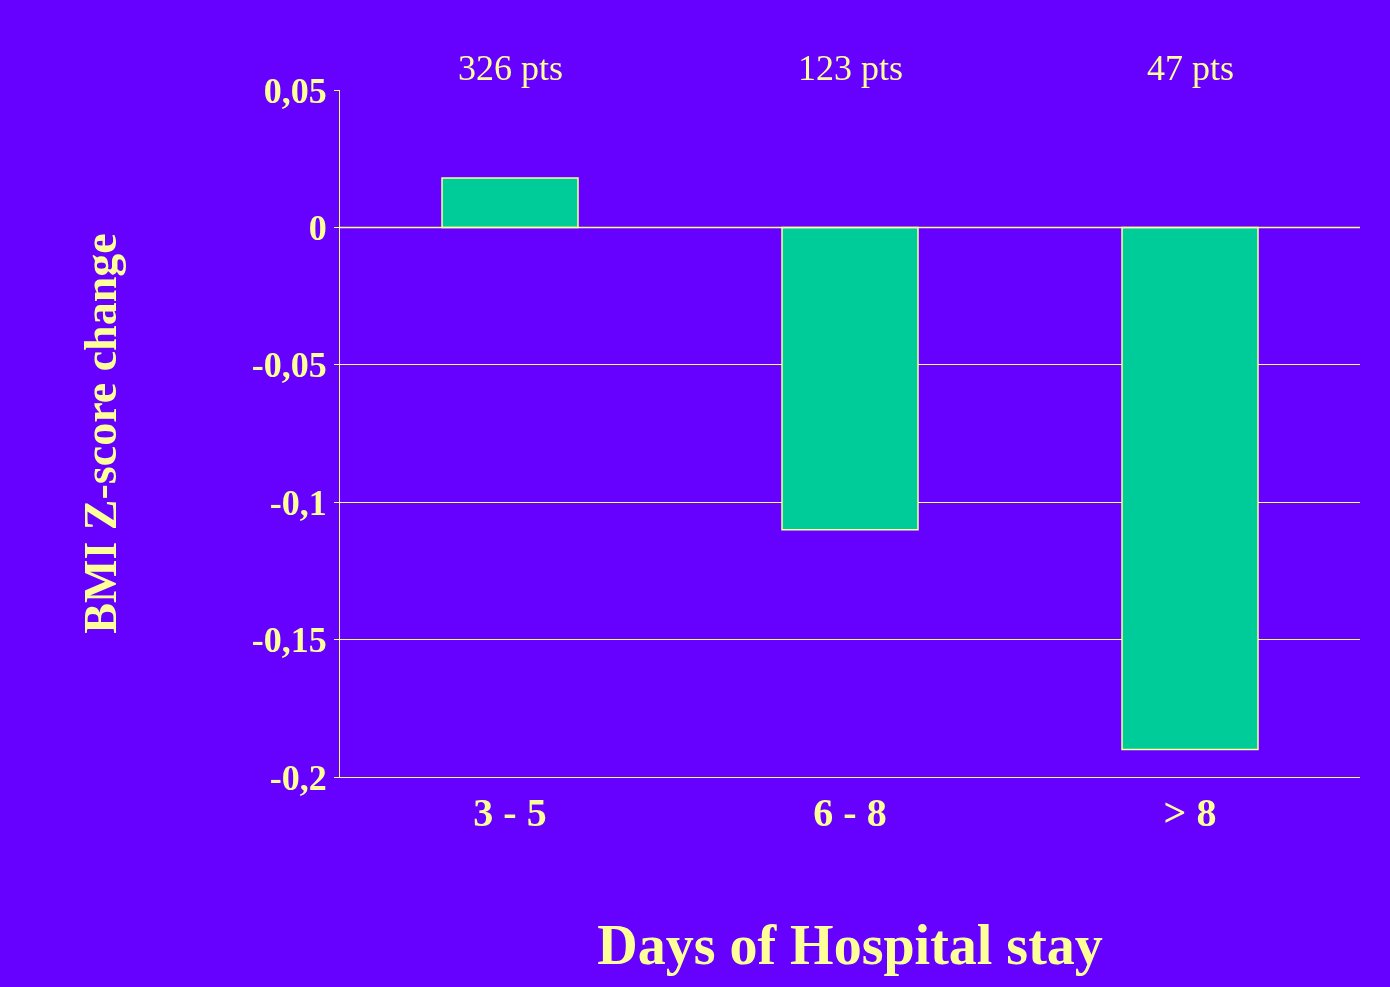  I want to click on y-axis-title: BMI Z-score change, so click(101, 433).